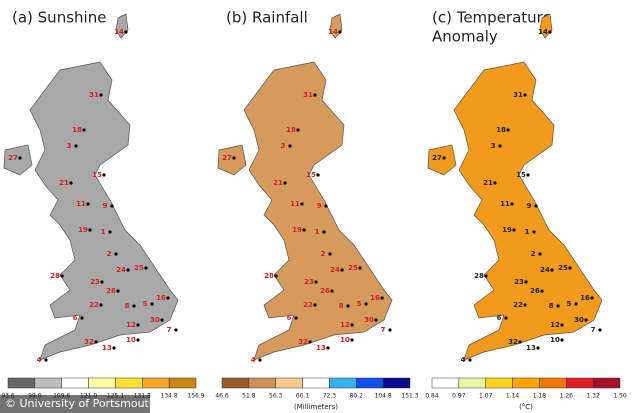 Image resolution: width=634 pixels, height=413 pixels. What do you see at coordinates (195, 396) in the screenshot?
I see `legend-label: 156.9` at bounding box center [195, 396].